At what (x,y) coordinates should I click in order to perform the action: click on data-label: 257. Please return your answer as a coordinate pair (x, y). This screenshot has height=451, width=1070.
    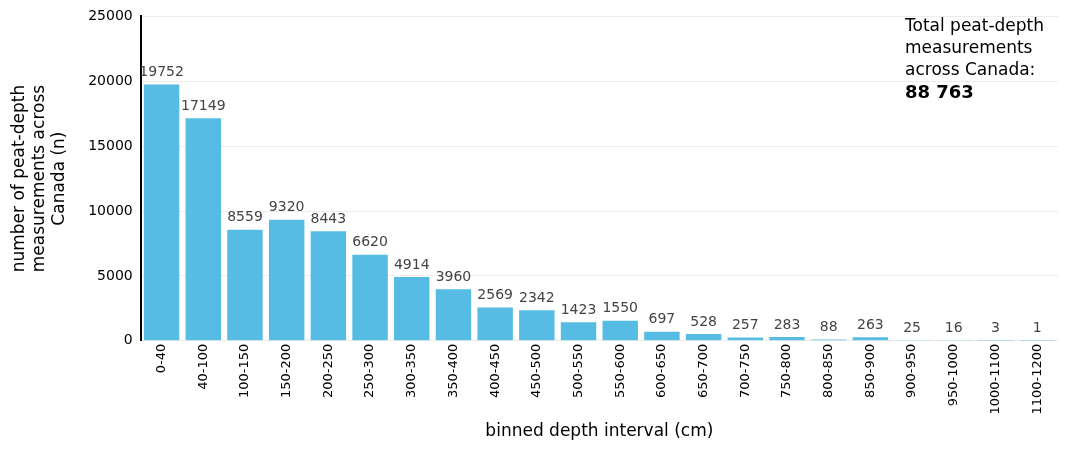
    Looking at the image, I should click on (745, 324).